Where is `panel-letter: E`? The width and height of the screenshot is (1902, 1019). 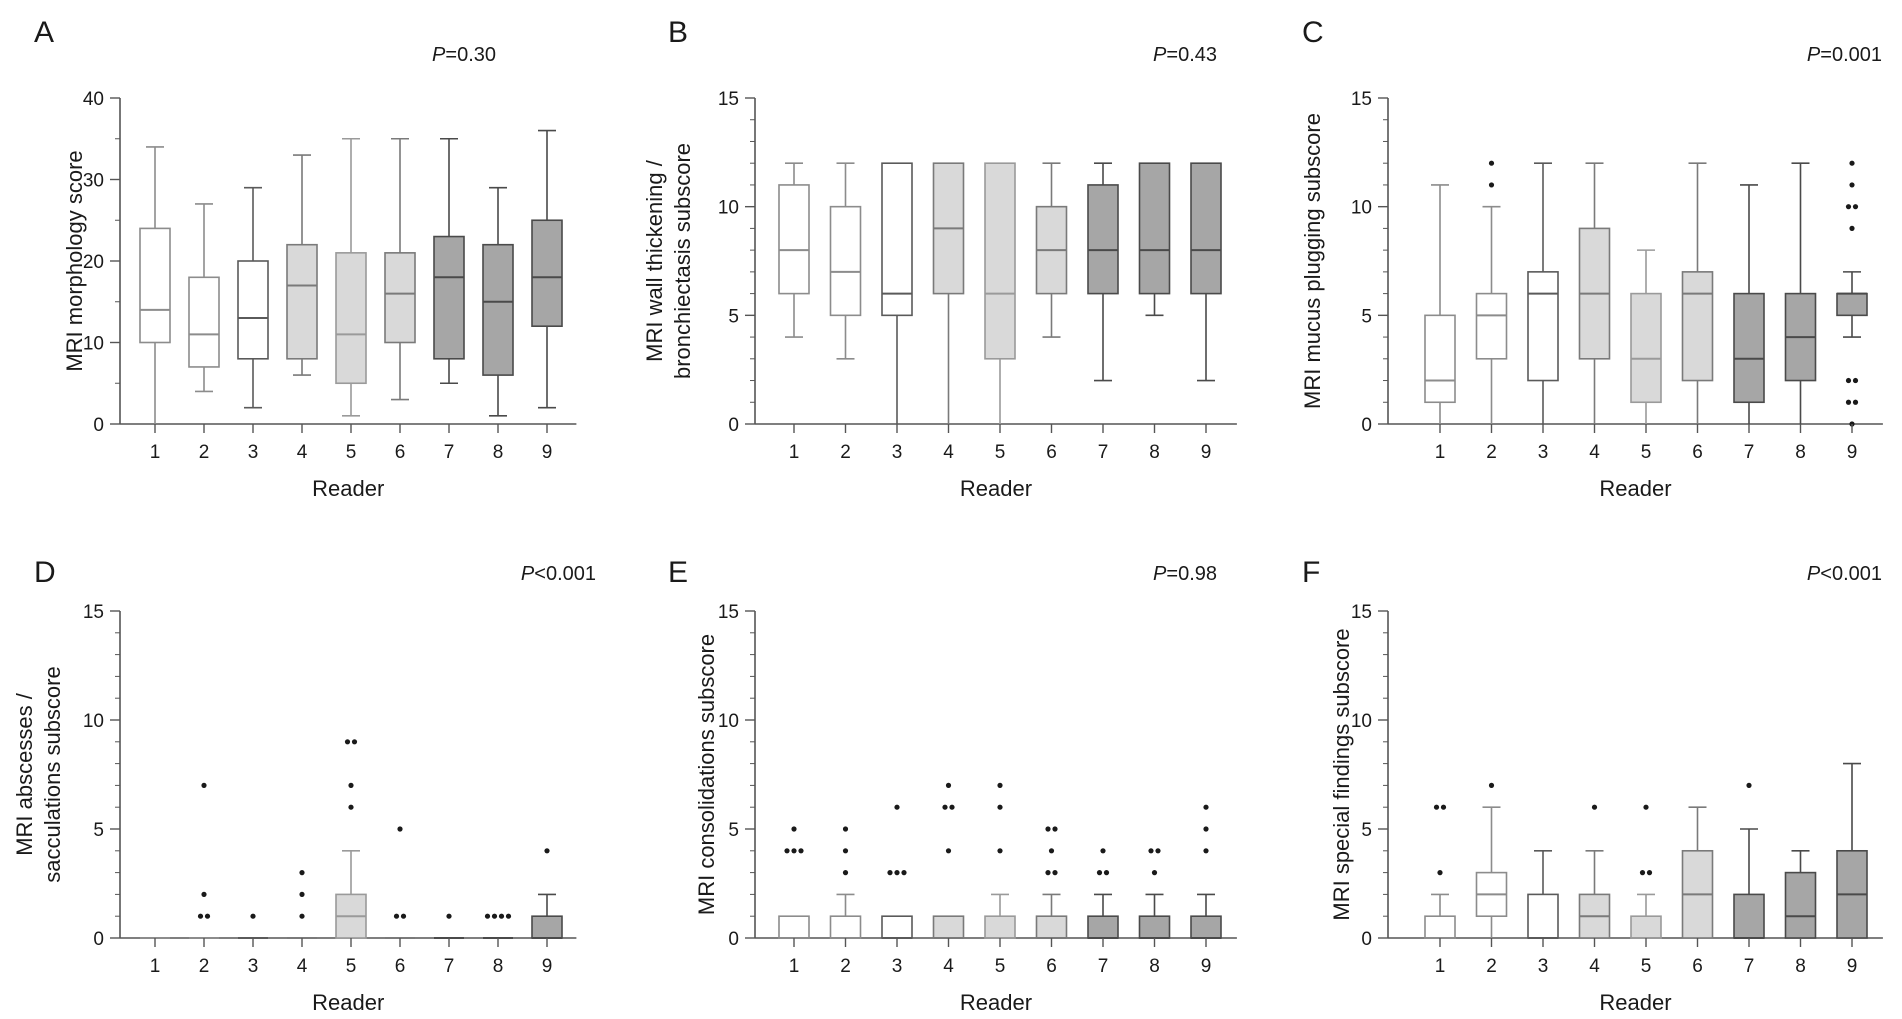
panel-letter: E is located at coordinates (678, 572).